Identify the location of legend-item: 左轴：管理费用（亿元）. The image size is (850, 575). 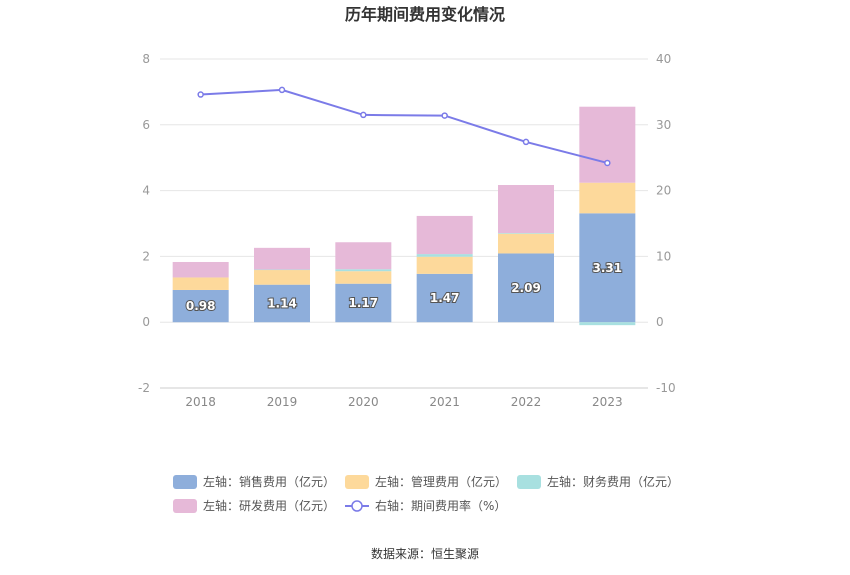
(426, 481).